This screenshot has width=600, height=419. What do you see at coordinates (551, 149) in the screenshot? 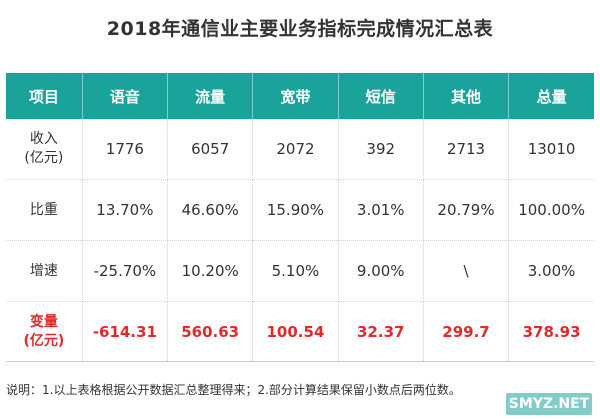
I see `table-cell: 13010` at bounding box center [551, 149].